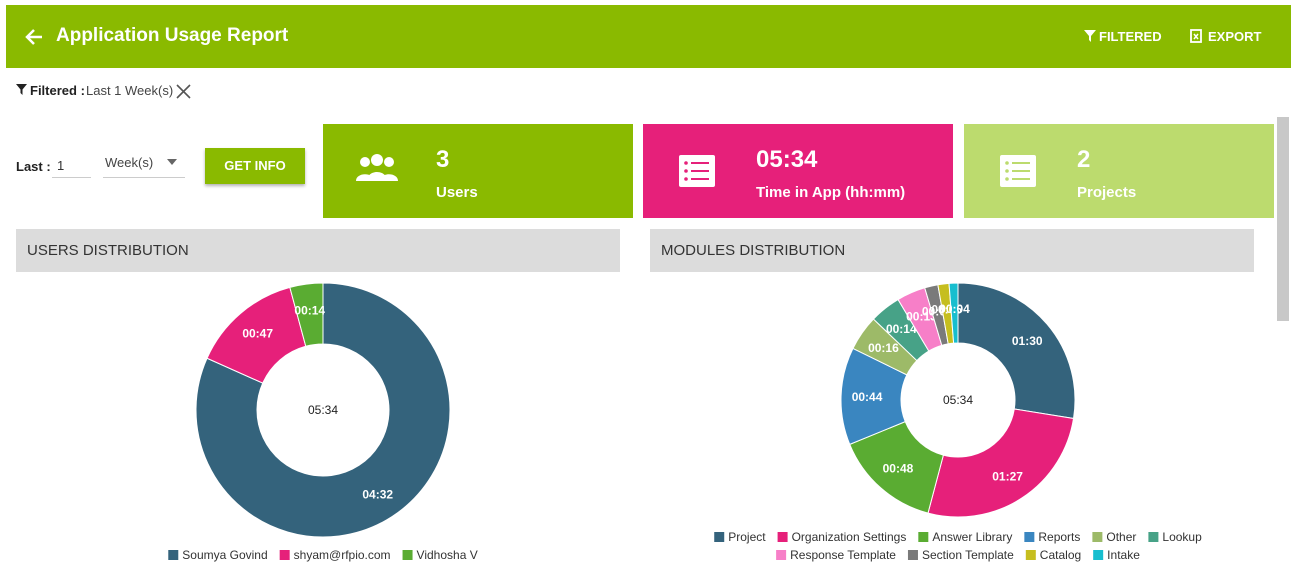 The image size is (1297, 570). Describe the element at coordinates (478, 171) in the screenshot. I see `stat-card: 3 Users` at that location.